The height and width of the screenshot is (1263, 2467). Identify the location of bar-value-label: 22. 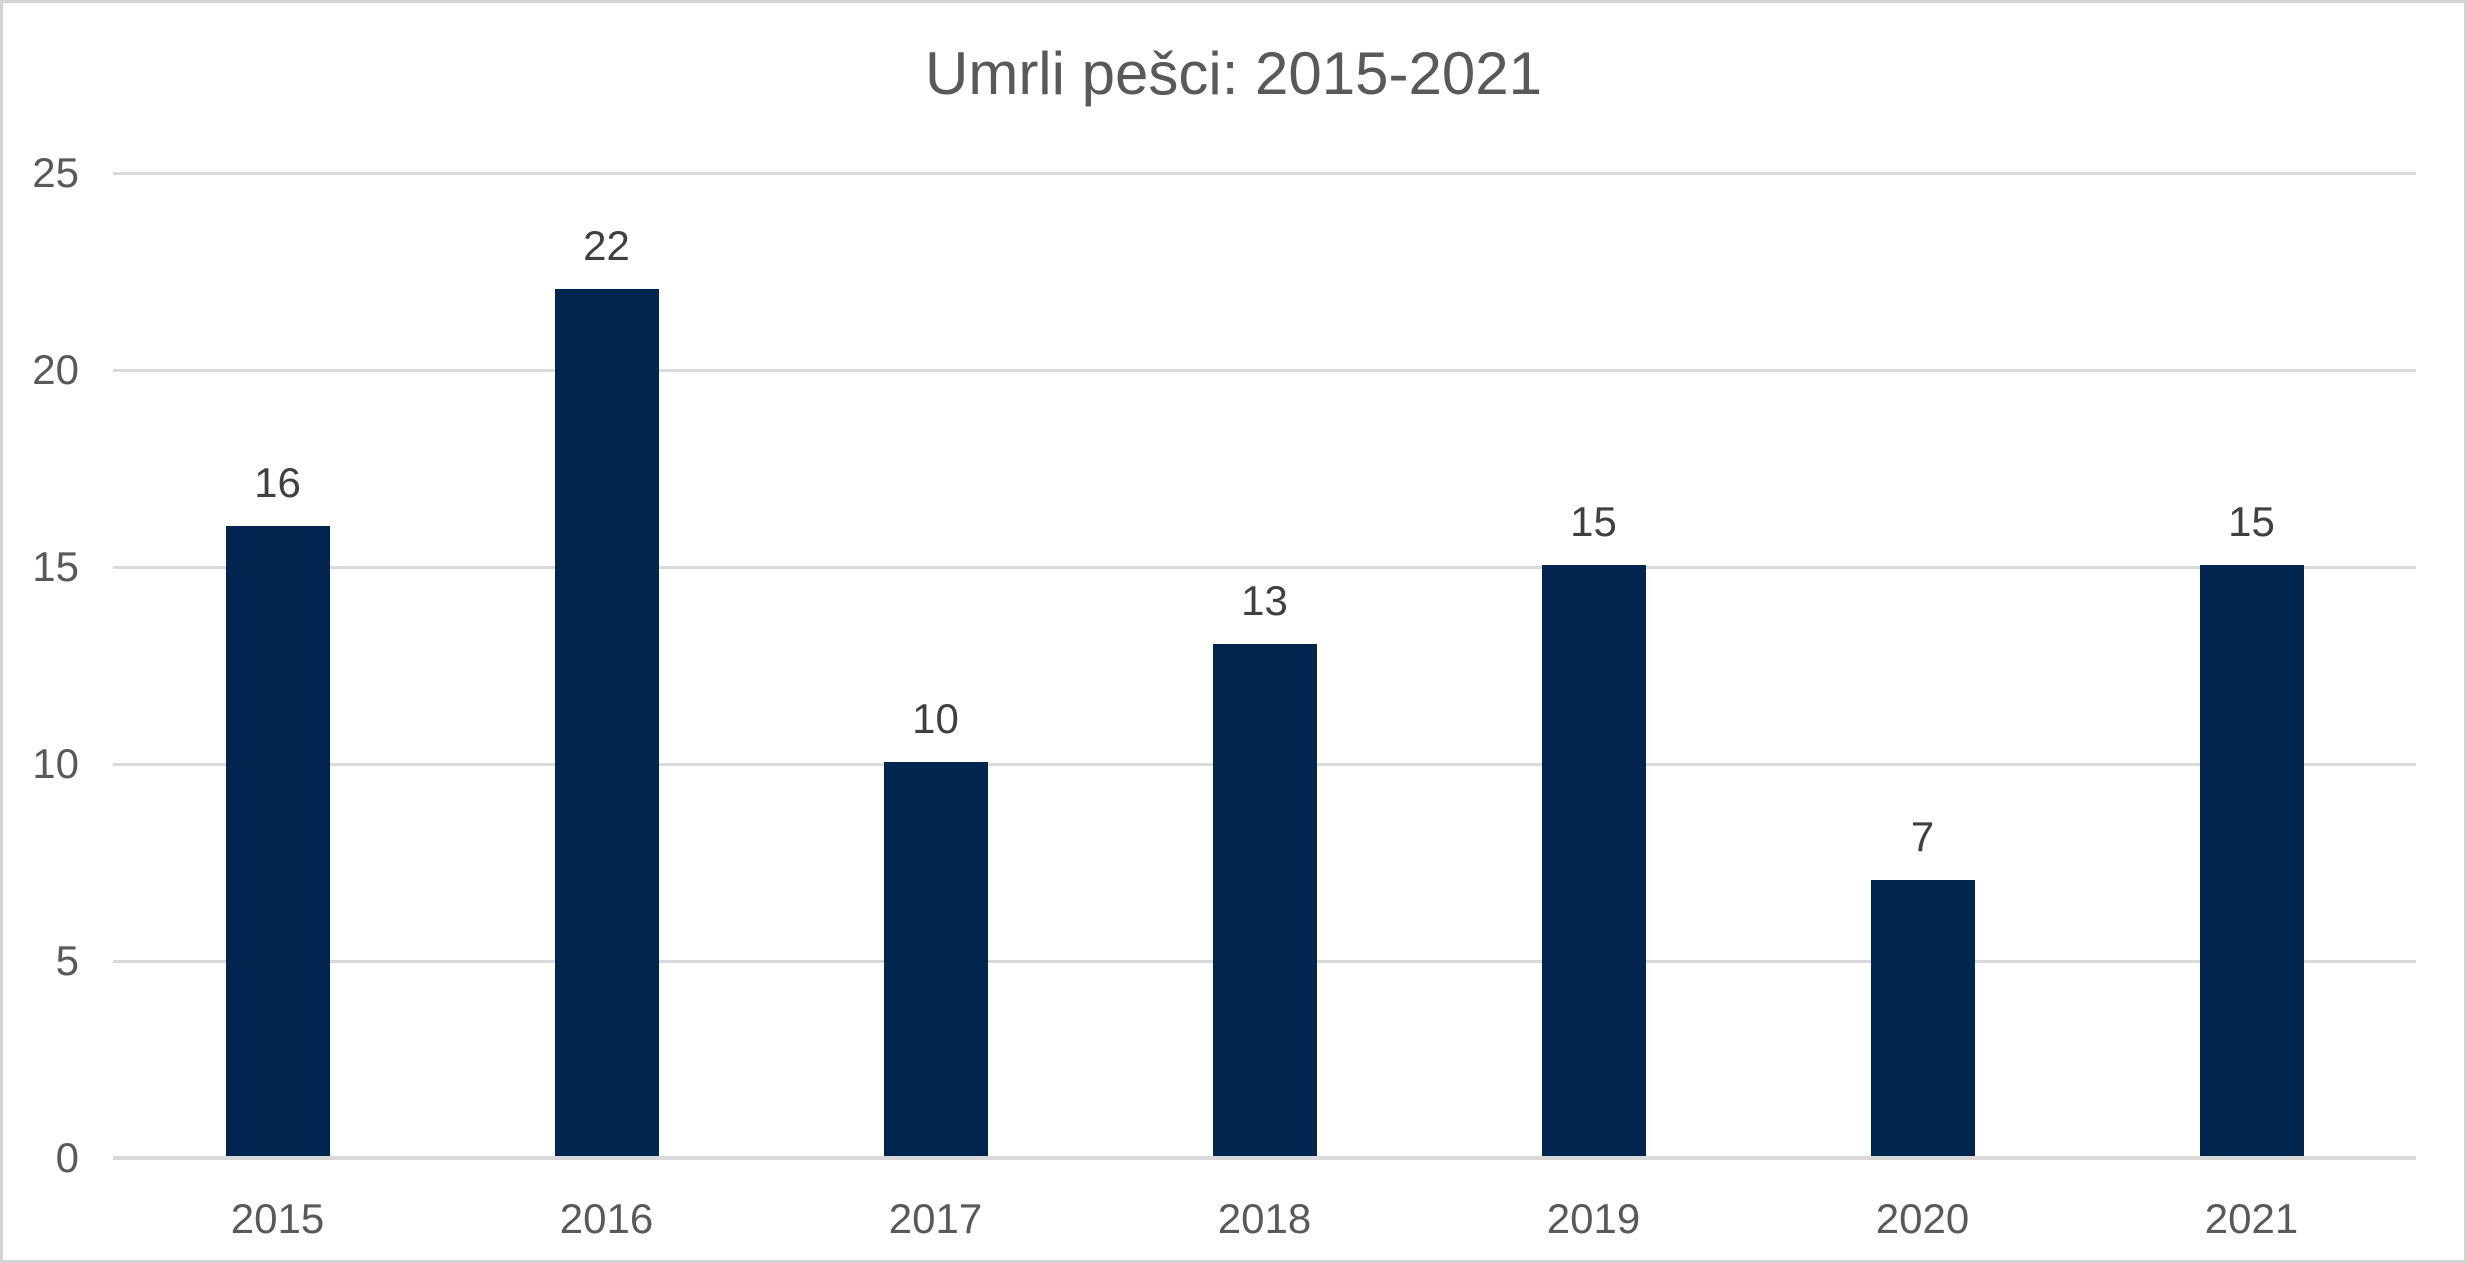
(606, 245).